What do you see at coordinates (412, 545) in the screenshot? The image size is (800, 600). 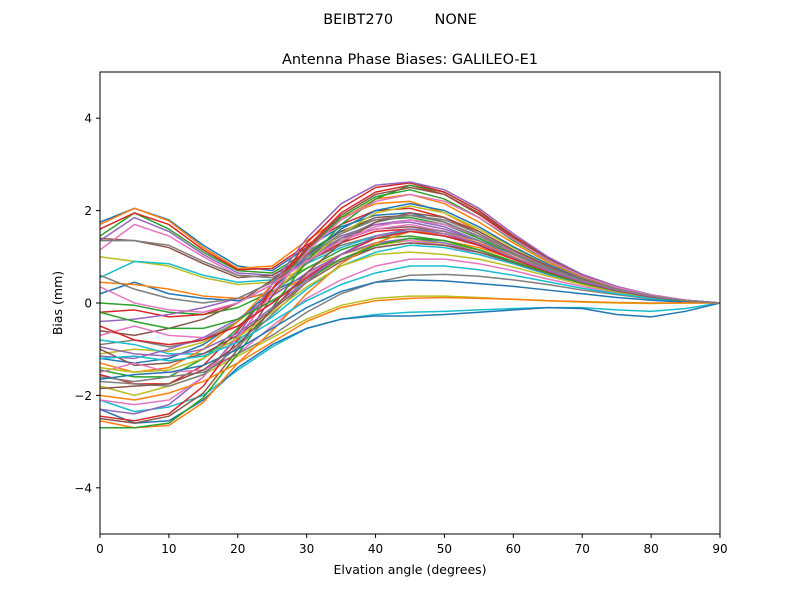 I see `x-axis: 0 10 20 30 40 50 60 70 80 90` at bounding box center [412, 545].